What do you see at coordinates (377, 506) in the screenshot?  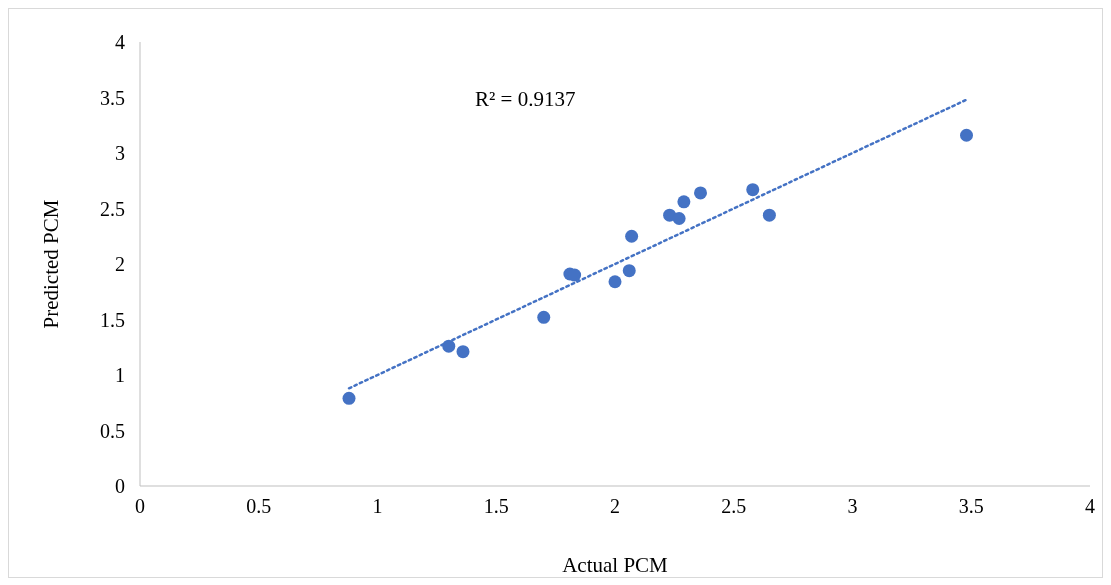 I see `x-tick-label: 1` at bounding box center [377, 506].